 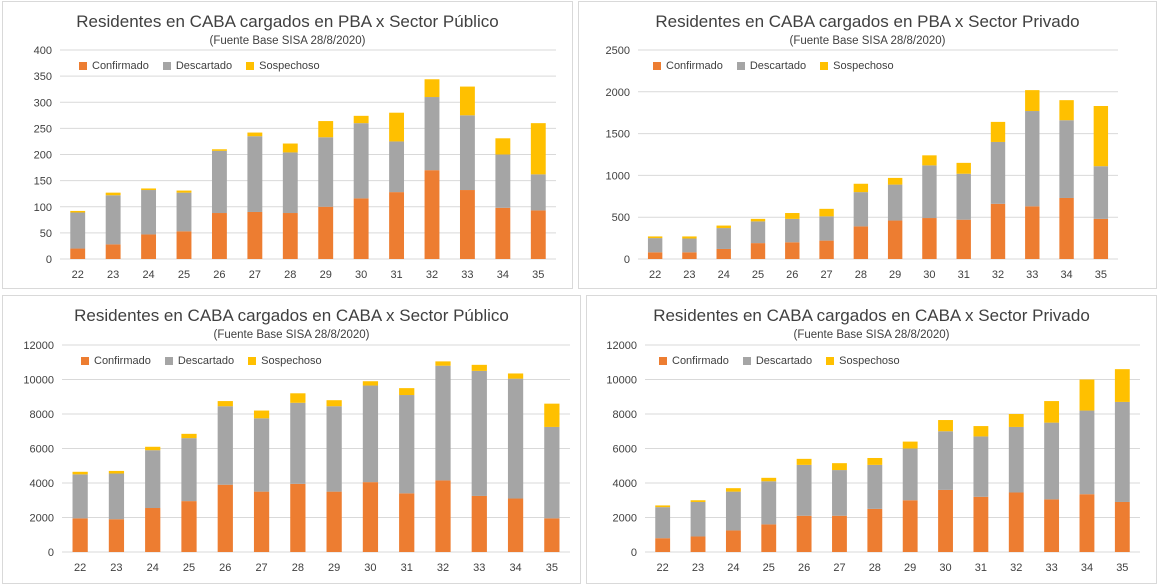 What do you see at coordinates (618, 93) in the screenshot?
I see `y-tick-label: 2000` at bounding box center [618, 93].